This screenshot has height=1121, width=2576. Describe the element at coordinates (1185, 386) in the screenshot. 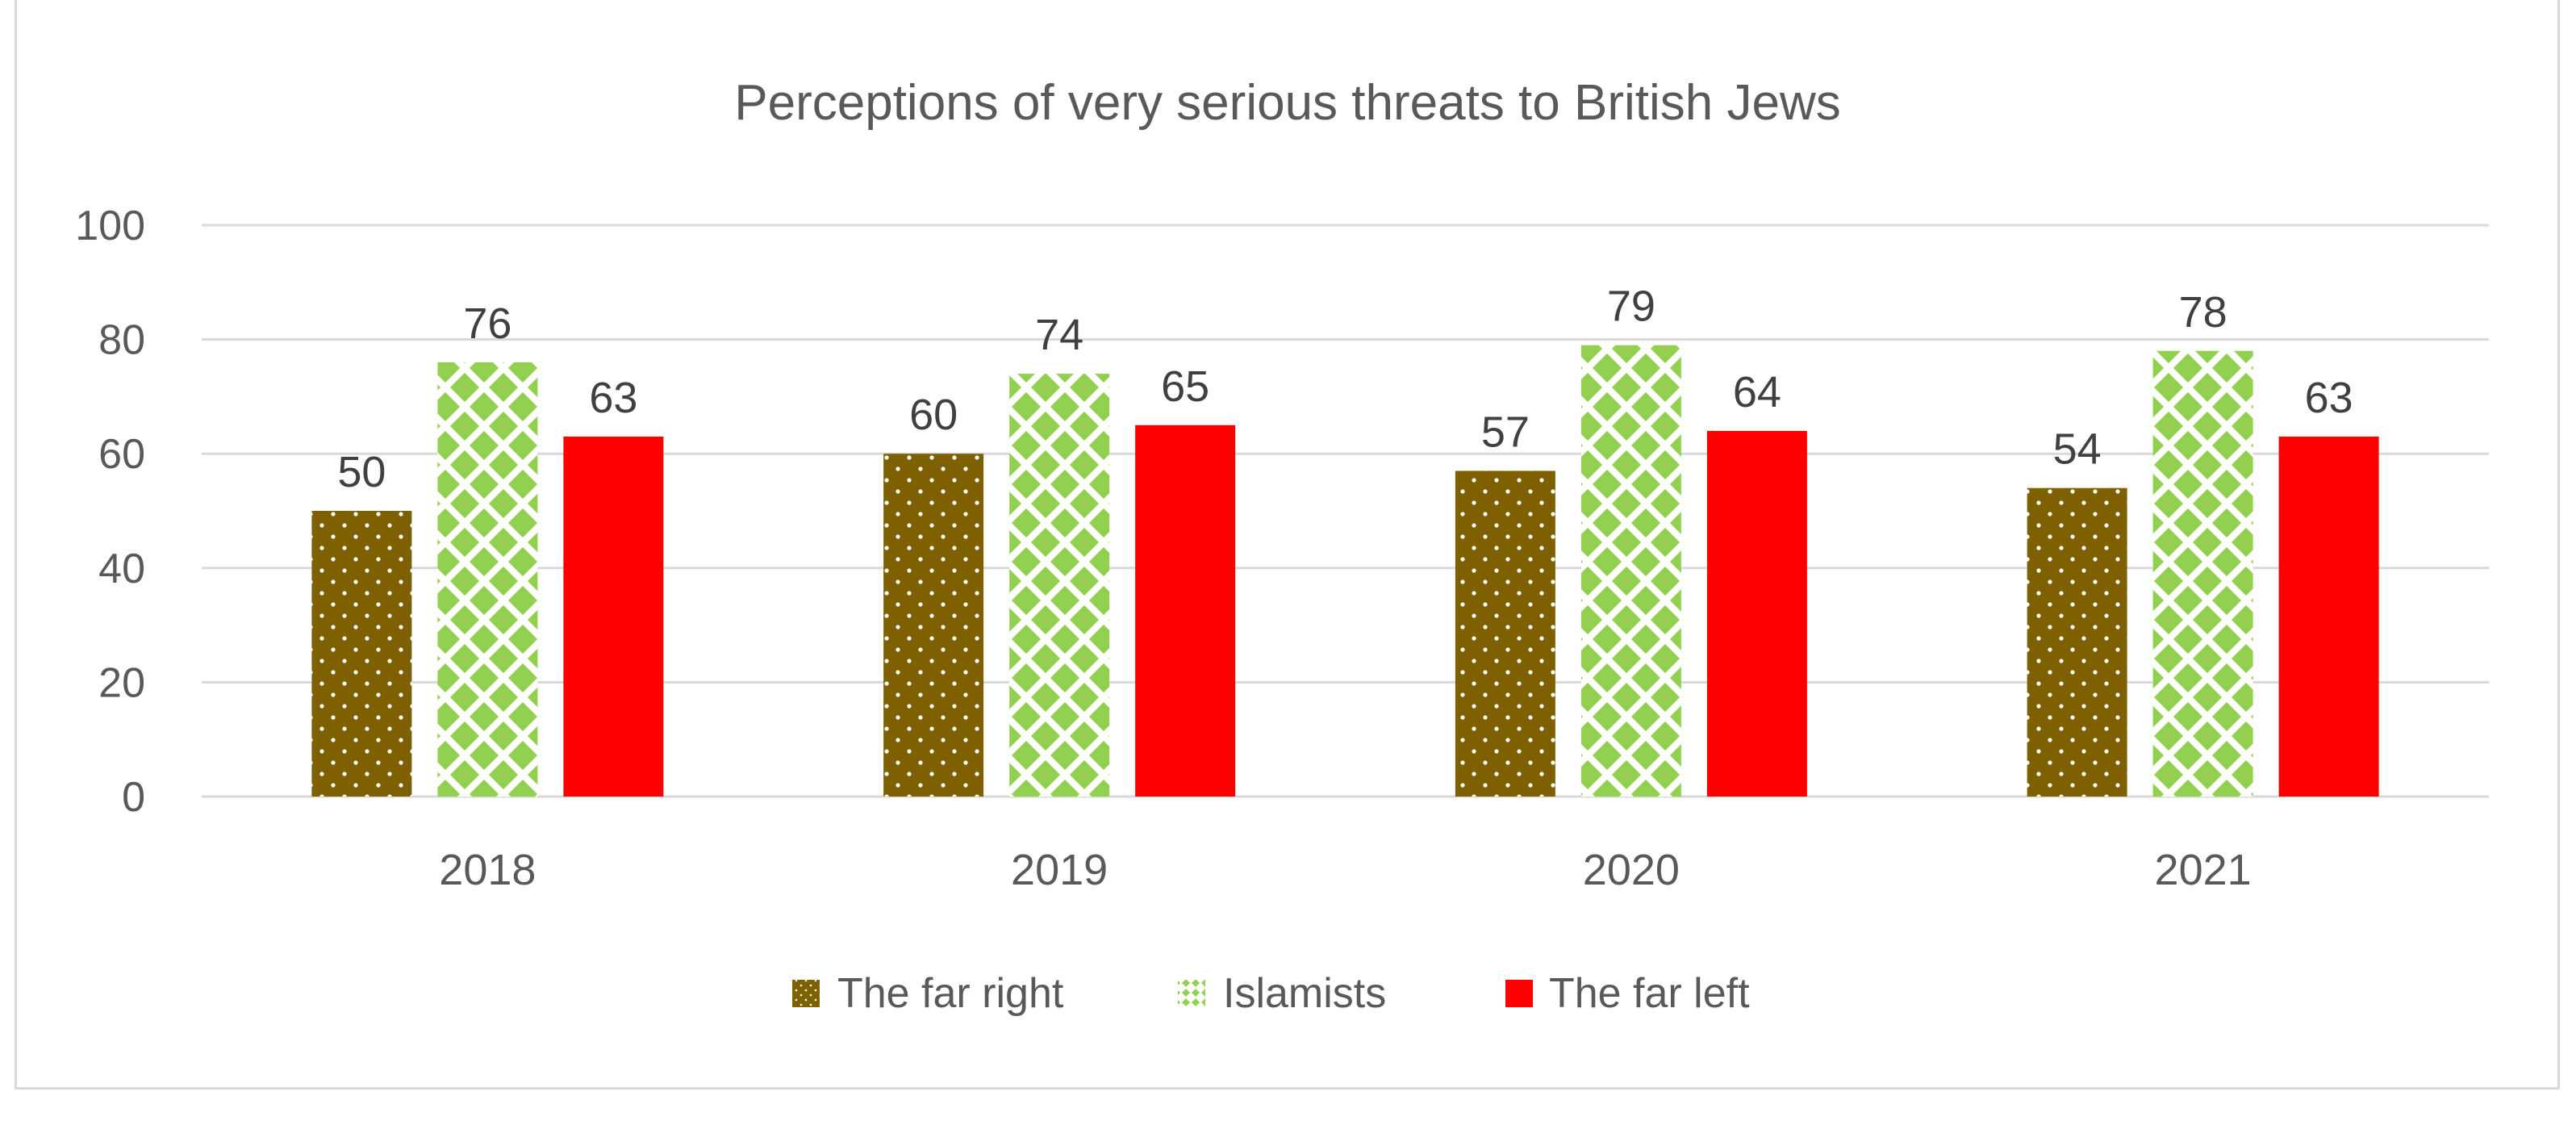

I see `data-label-the-far-left-2019: 65` at that location.